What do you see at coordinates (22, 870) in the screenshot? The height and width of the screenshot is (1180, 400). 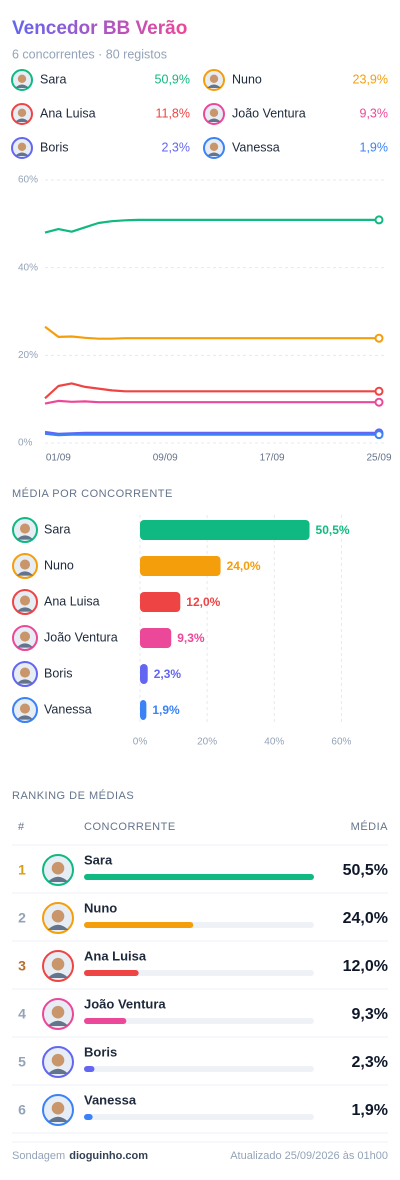 I see `rank: 1` at bounding box center [22, 870].